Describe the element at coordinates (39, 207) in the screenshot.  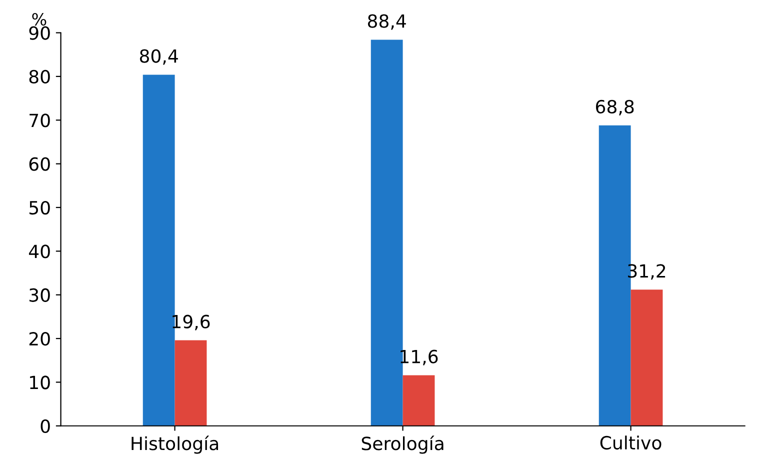
I see `y-tick-label: 50` at that location.